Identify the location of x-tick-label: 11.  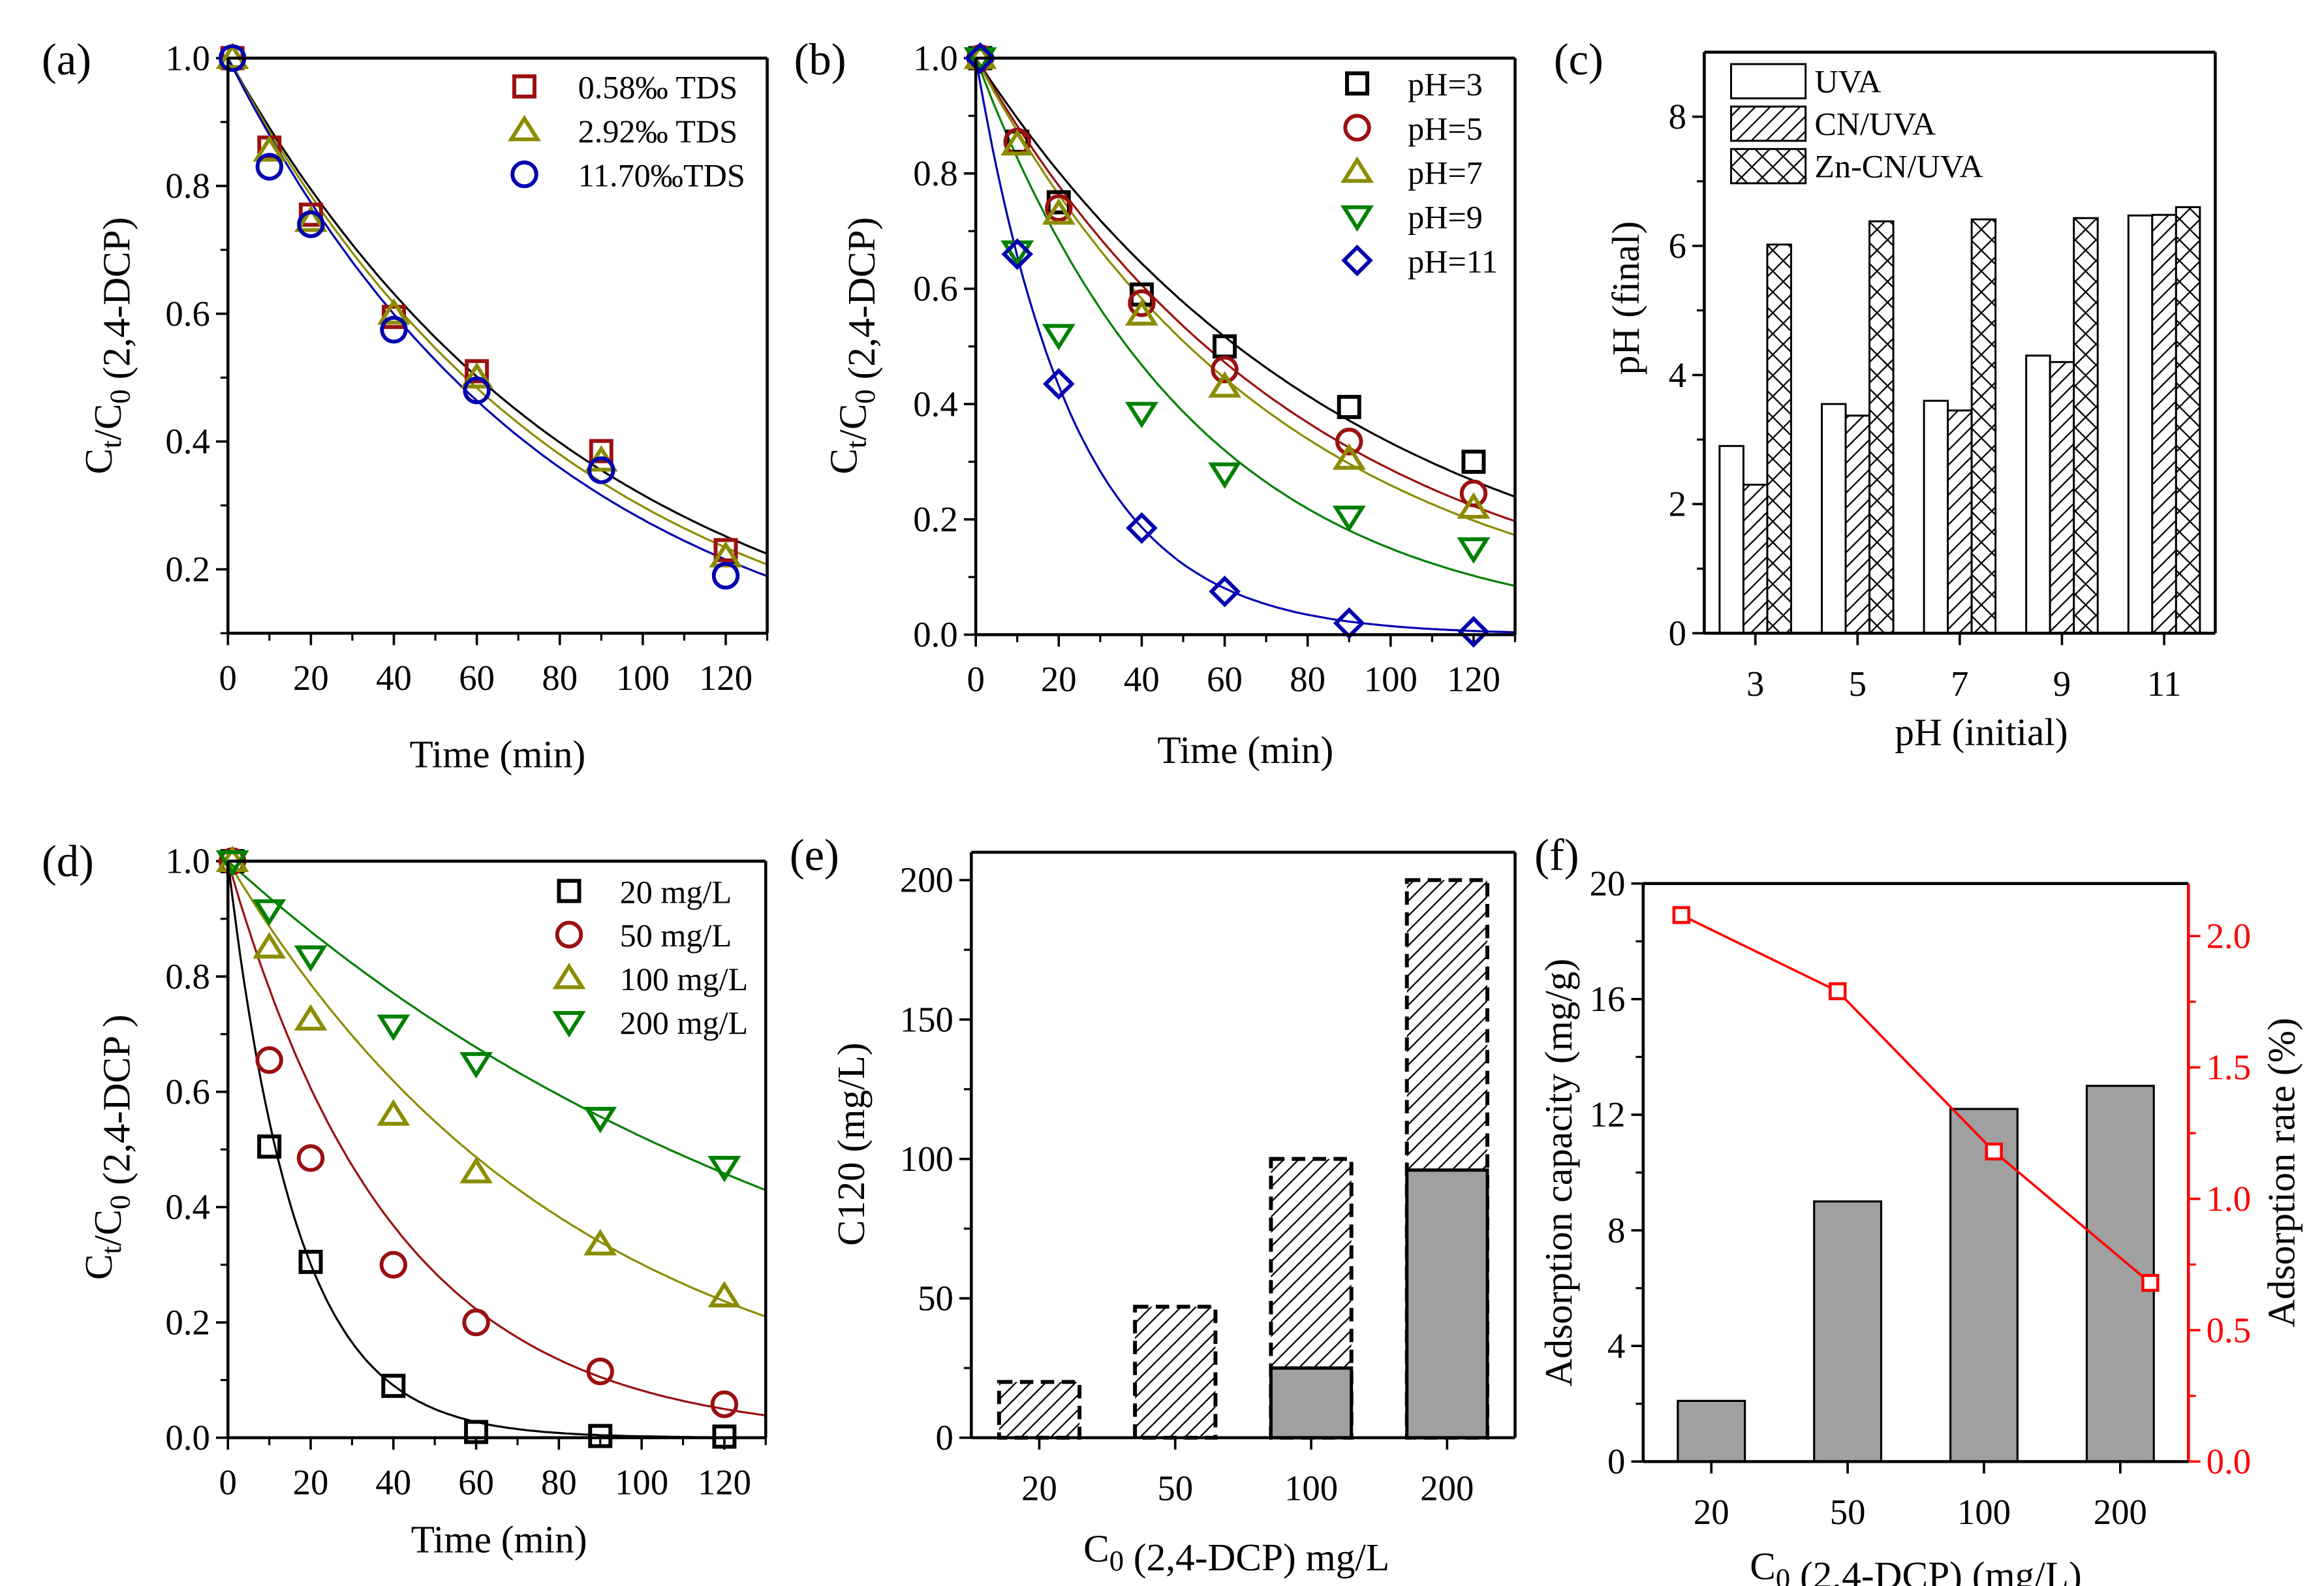
(2164, 684).